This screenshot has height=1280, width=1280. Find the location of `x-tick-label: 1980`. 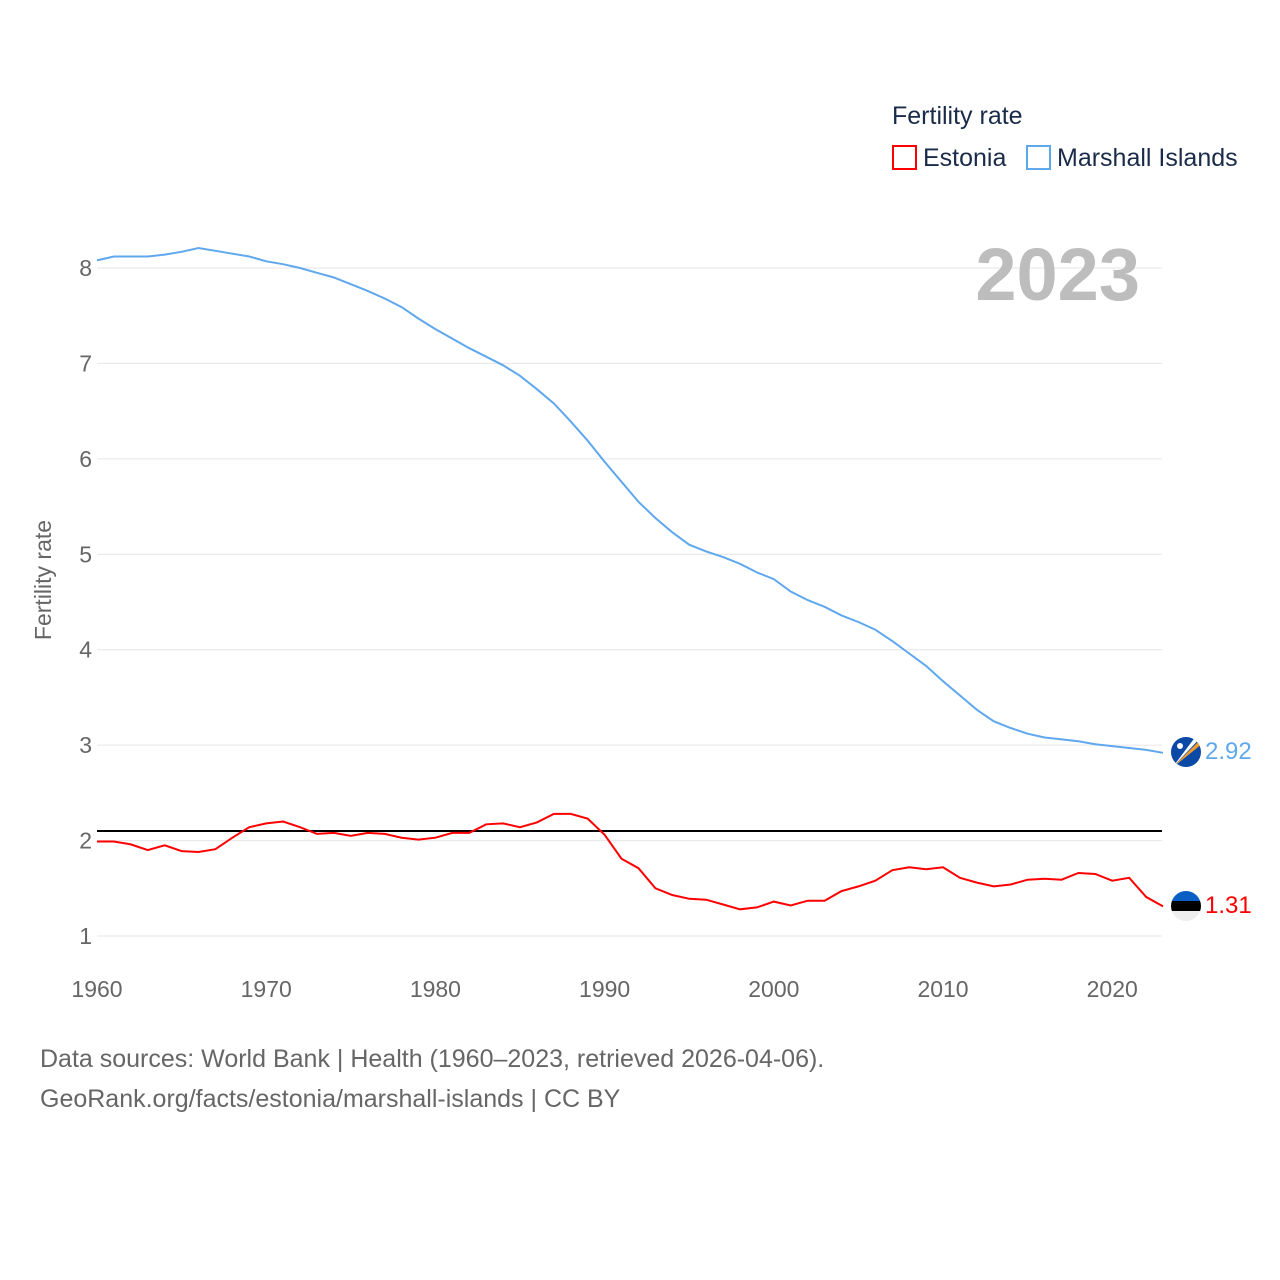

x-tick-label: 1980 is located at coordinates (435, 989).